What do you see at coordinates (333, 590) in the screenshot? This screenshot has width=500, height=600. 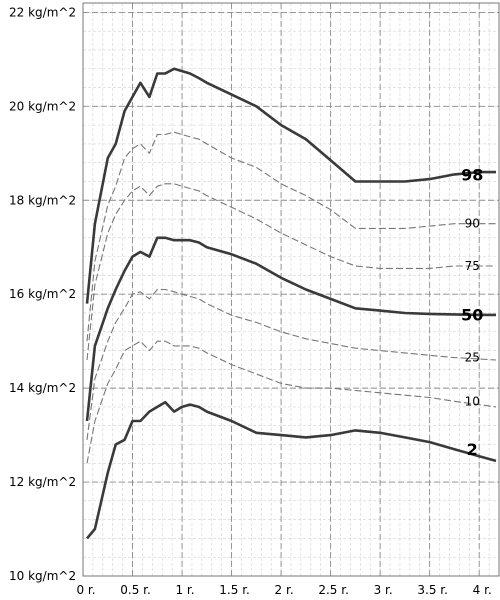 I see `x-tick-label: 2.5 r.` at bounding box center [333, 590].